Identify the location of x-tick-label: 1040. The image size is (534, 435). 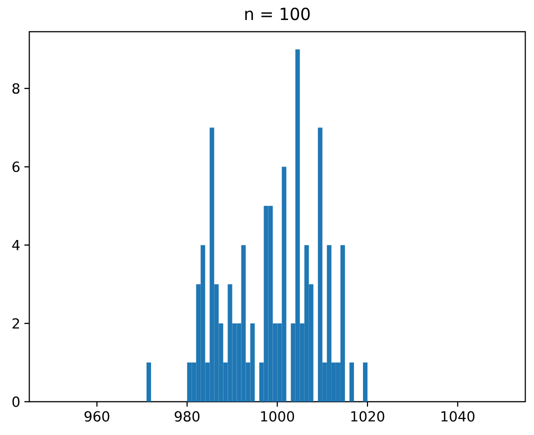
(458, 416).